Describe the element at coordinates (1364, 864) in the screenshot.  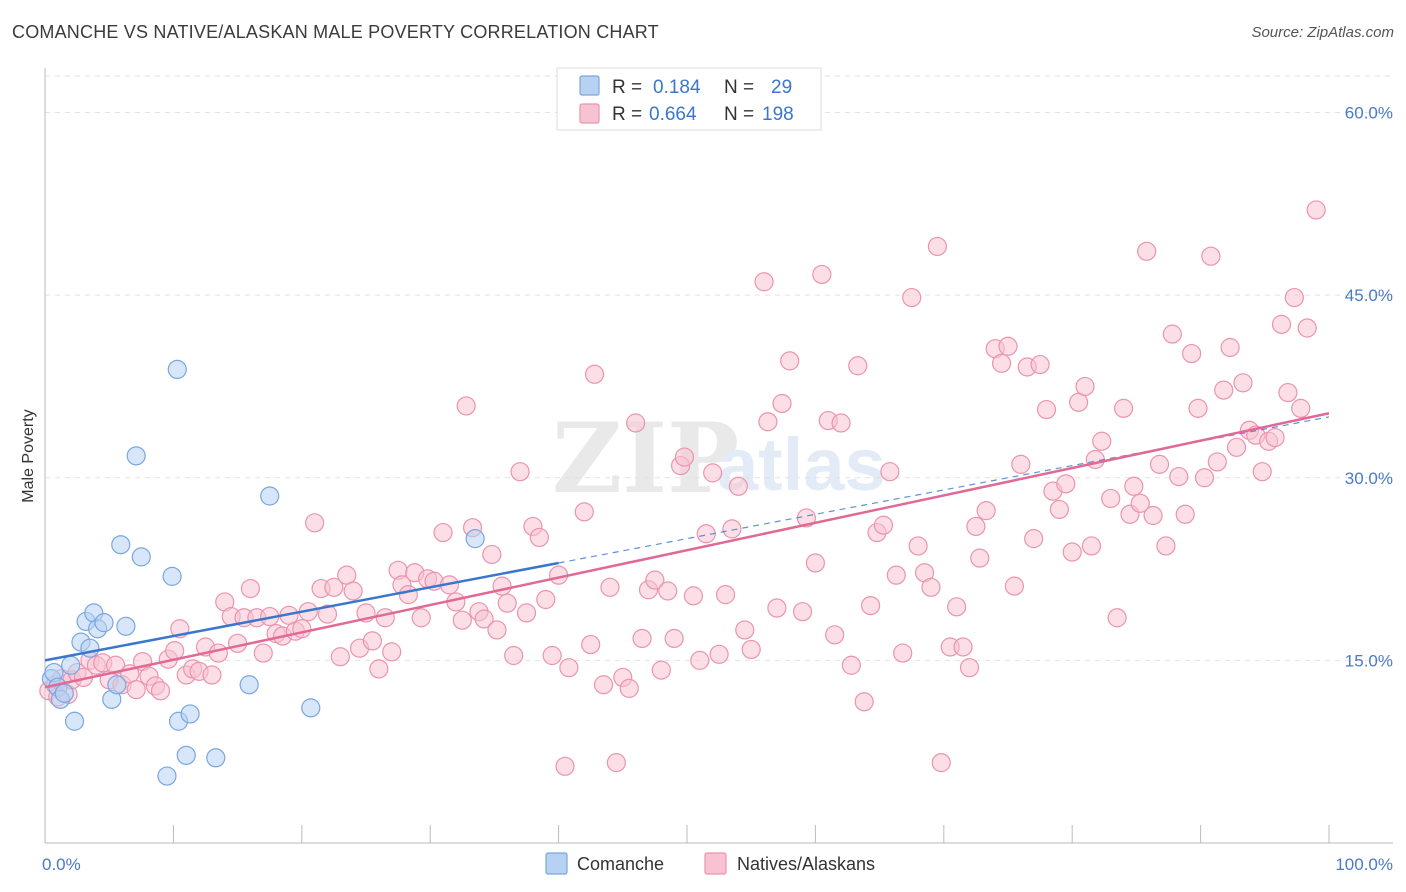
I see `x-tick-label-max: 100.0%` at that location.